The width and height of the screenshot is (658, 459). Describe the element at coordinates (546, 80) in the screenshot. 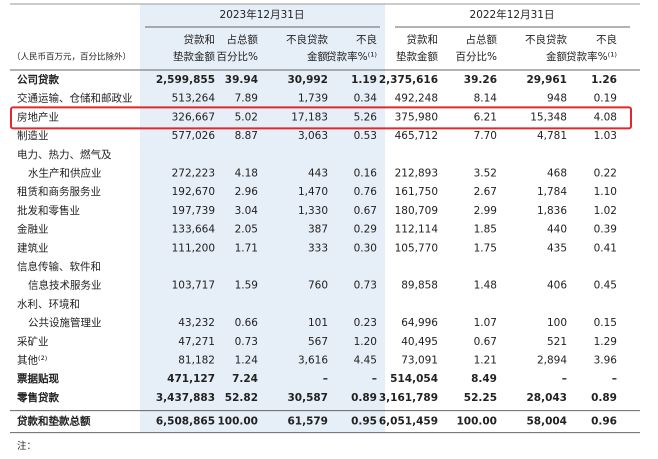

I see `cell: 29,961` at that location.